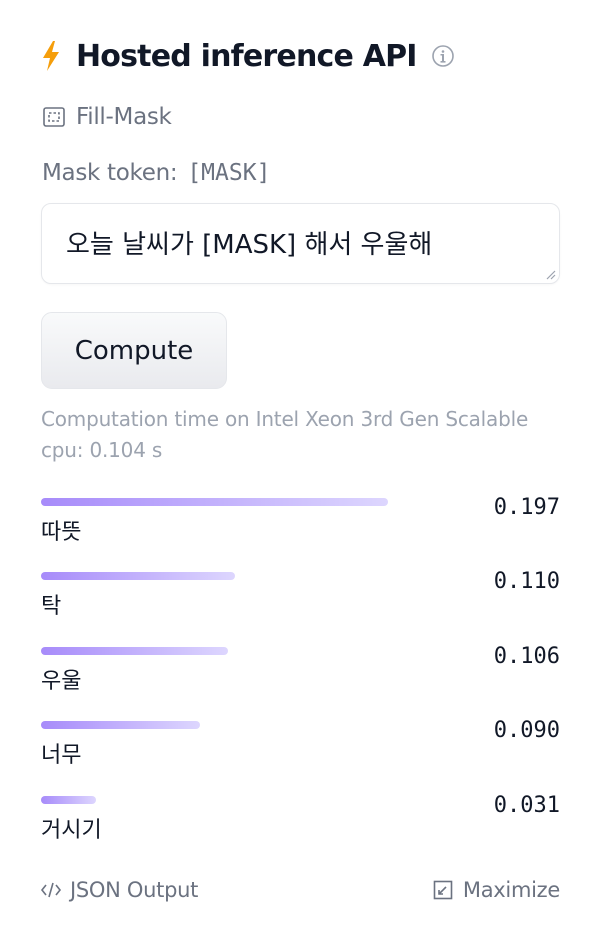 Image resolution: width=607 pixels, height=936 pixels. I want to click on result-row: 우울 0.106, so click(300, 672).